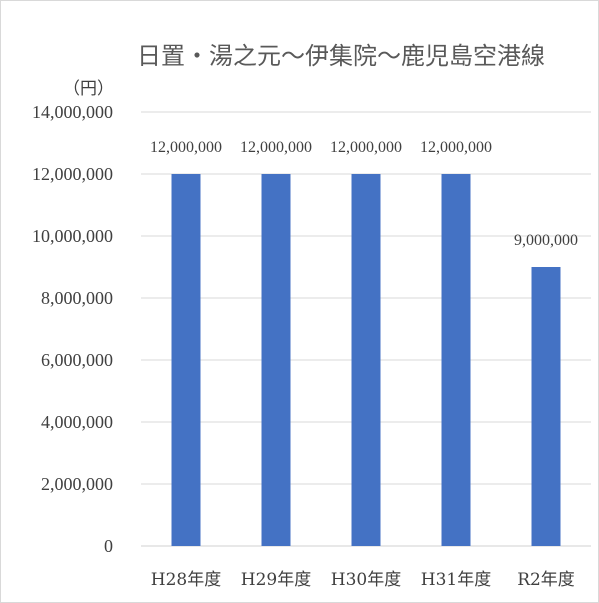 This screenshot has height=603, width=599. Describe the element at coordinates (276, 580) in the screenshot. I see `x-category-label: H29年度` at that location.